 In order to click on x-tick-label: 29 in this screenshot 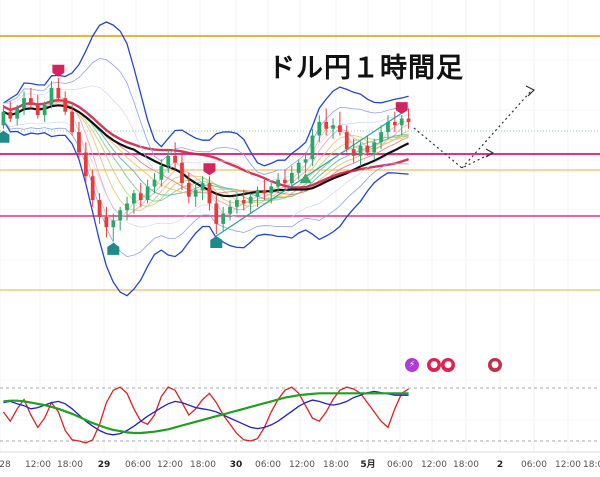, I will do `click(104, 465)`.